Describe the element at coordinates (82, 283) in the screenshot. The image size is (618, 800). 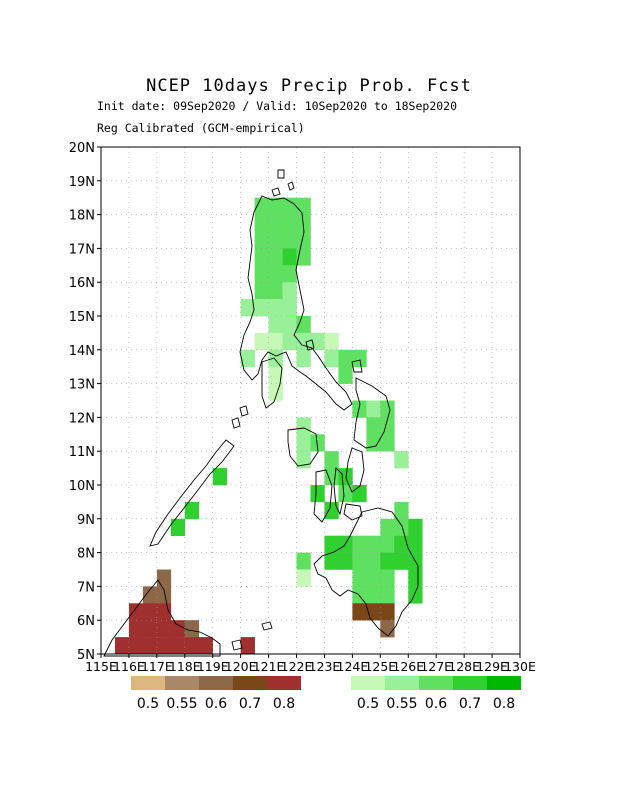
I see `lat-label: 16N` at that location.